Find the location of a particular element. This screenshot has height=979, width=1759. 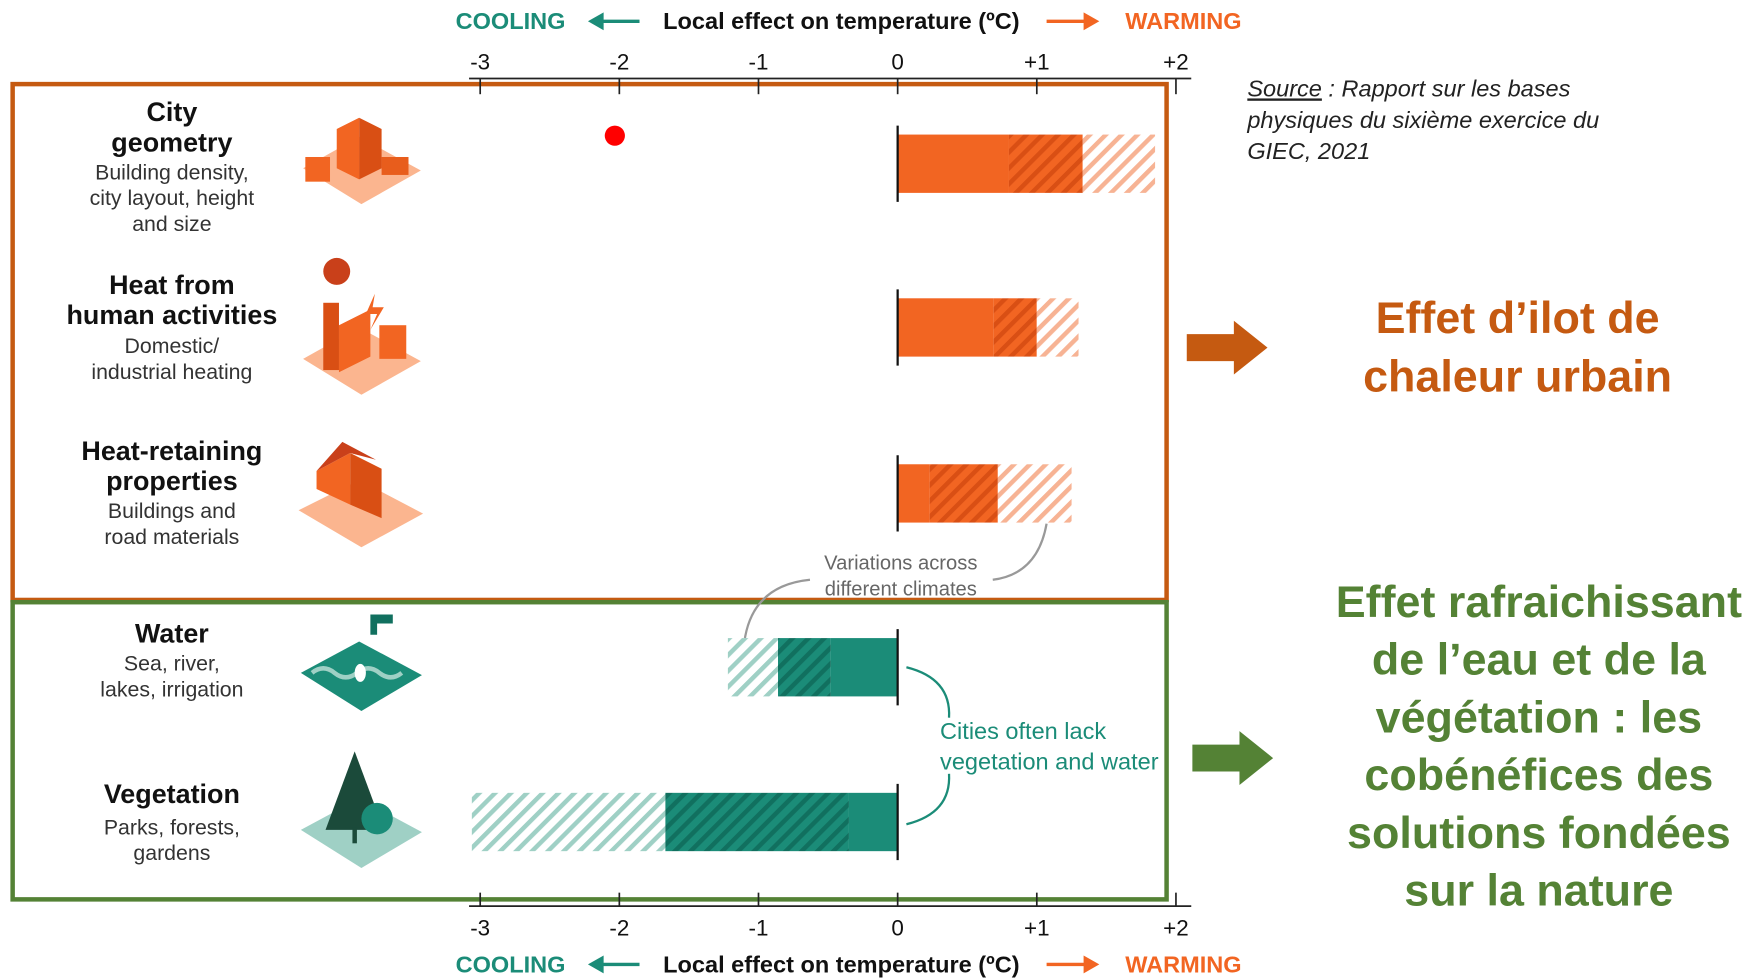

category-description: Domestic/ is located at coordinates (172, 346).